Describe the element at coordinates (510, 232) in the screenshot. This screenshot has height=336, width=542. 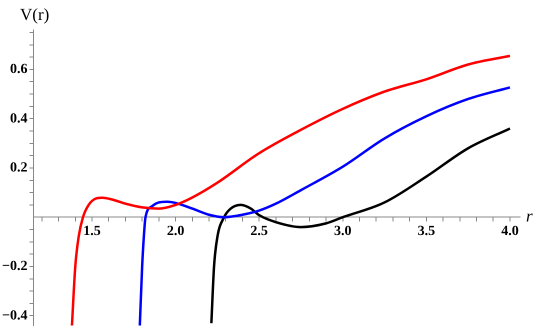
I see `x-tick-label: 4.0` at that location.